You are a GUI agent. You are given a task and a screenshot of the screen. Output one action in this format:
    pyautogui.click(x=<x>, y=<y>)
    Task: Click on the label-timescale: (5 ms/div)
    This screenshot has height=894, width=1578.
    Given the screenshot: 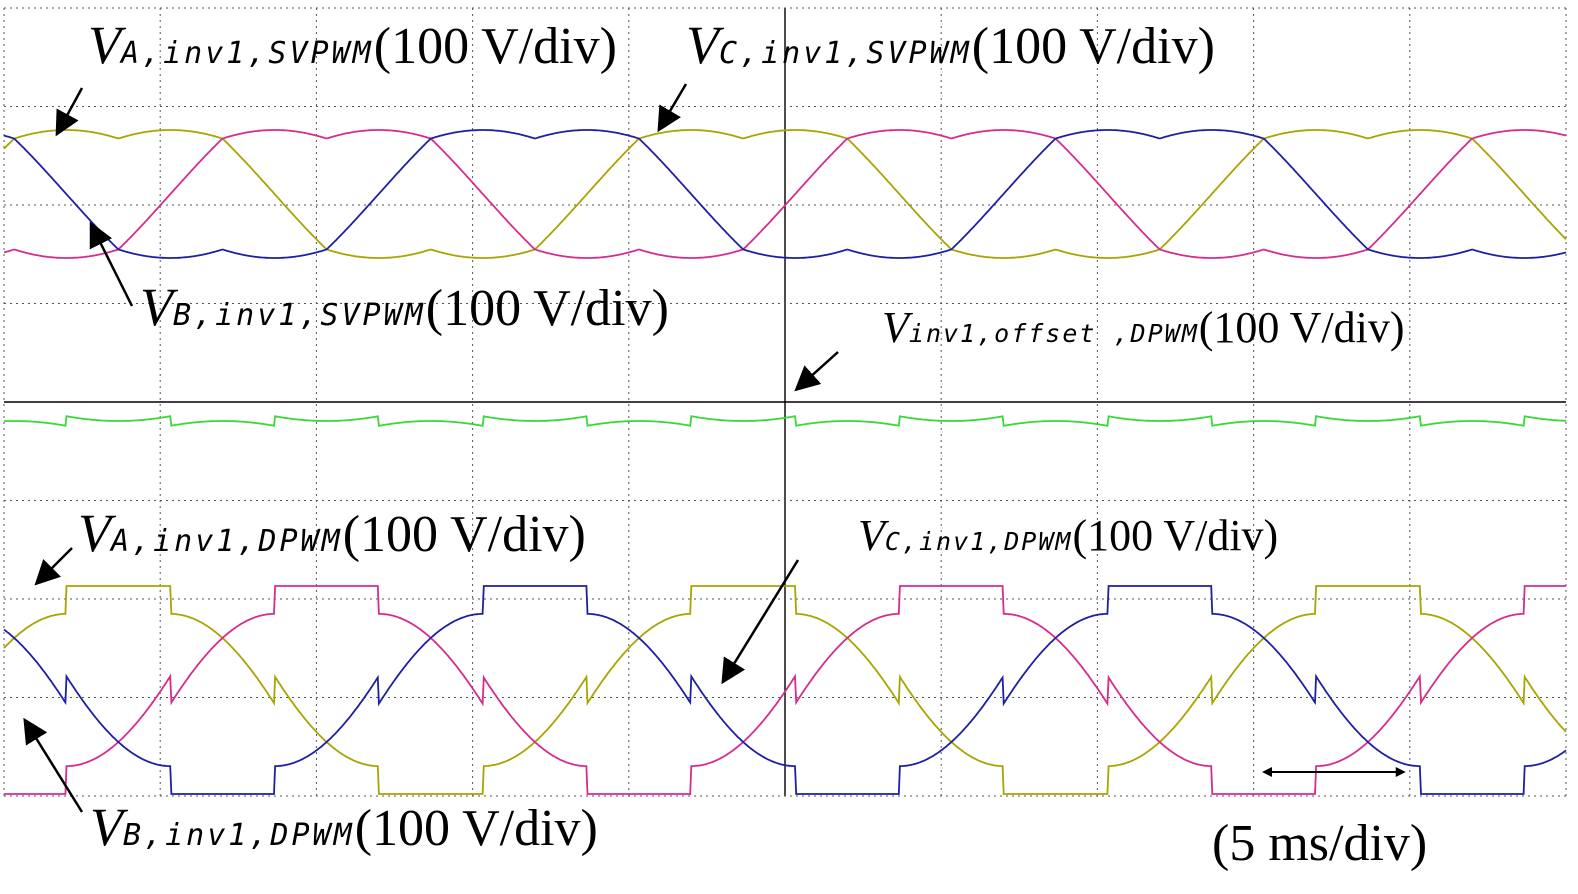 What is the action you would take?
    pyautogui.click(x=1320, y=843)
    